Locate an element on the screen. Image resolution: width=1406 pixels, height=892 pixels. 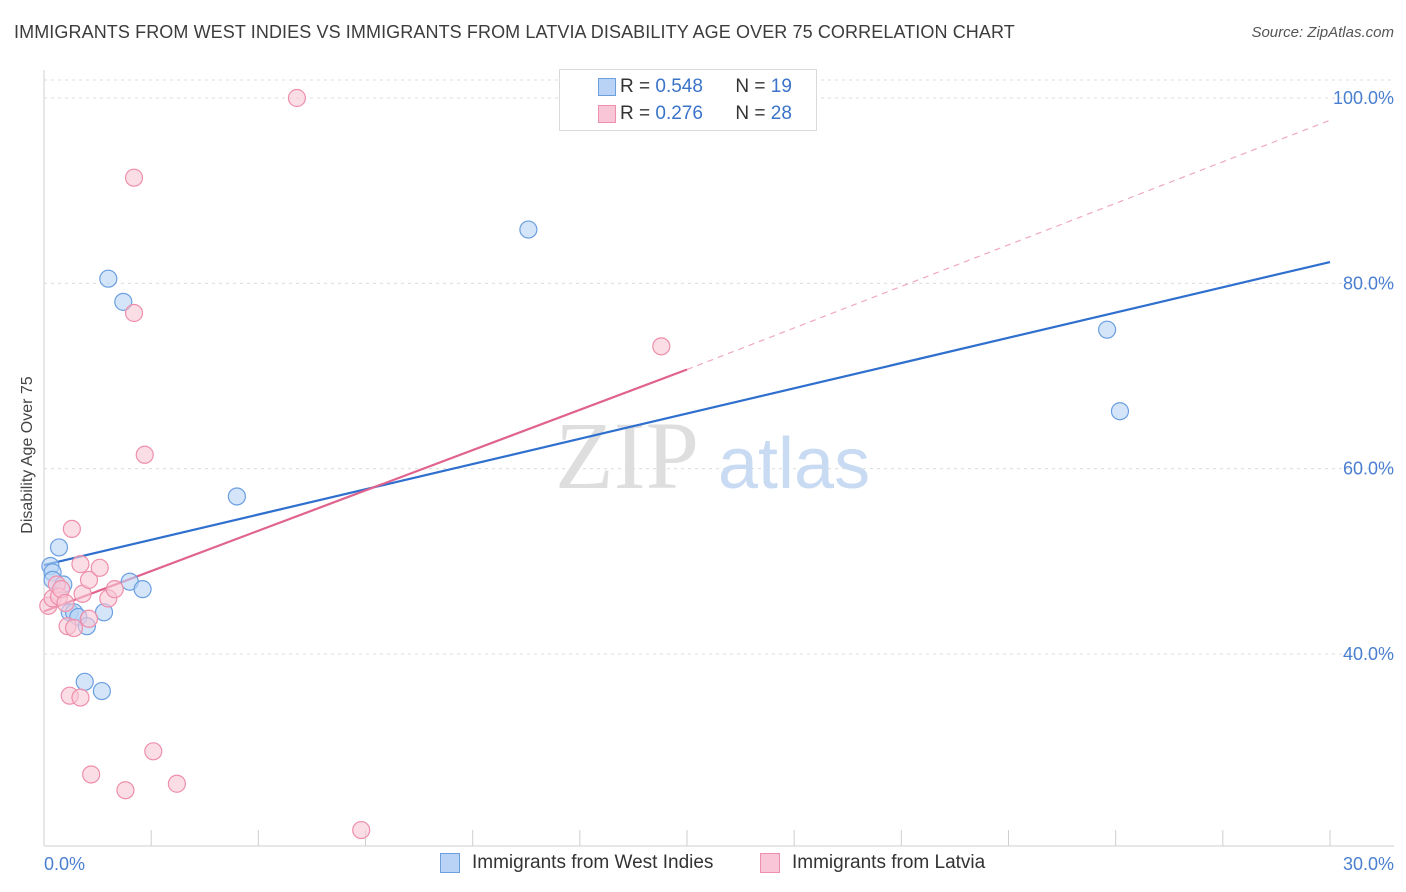
legend-item-latvia: Immigrants from Latvia is located at coordinates (872, 863).